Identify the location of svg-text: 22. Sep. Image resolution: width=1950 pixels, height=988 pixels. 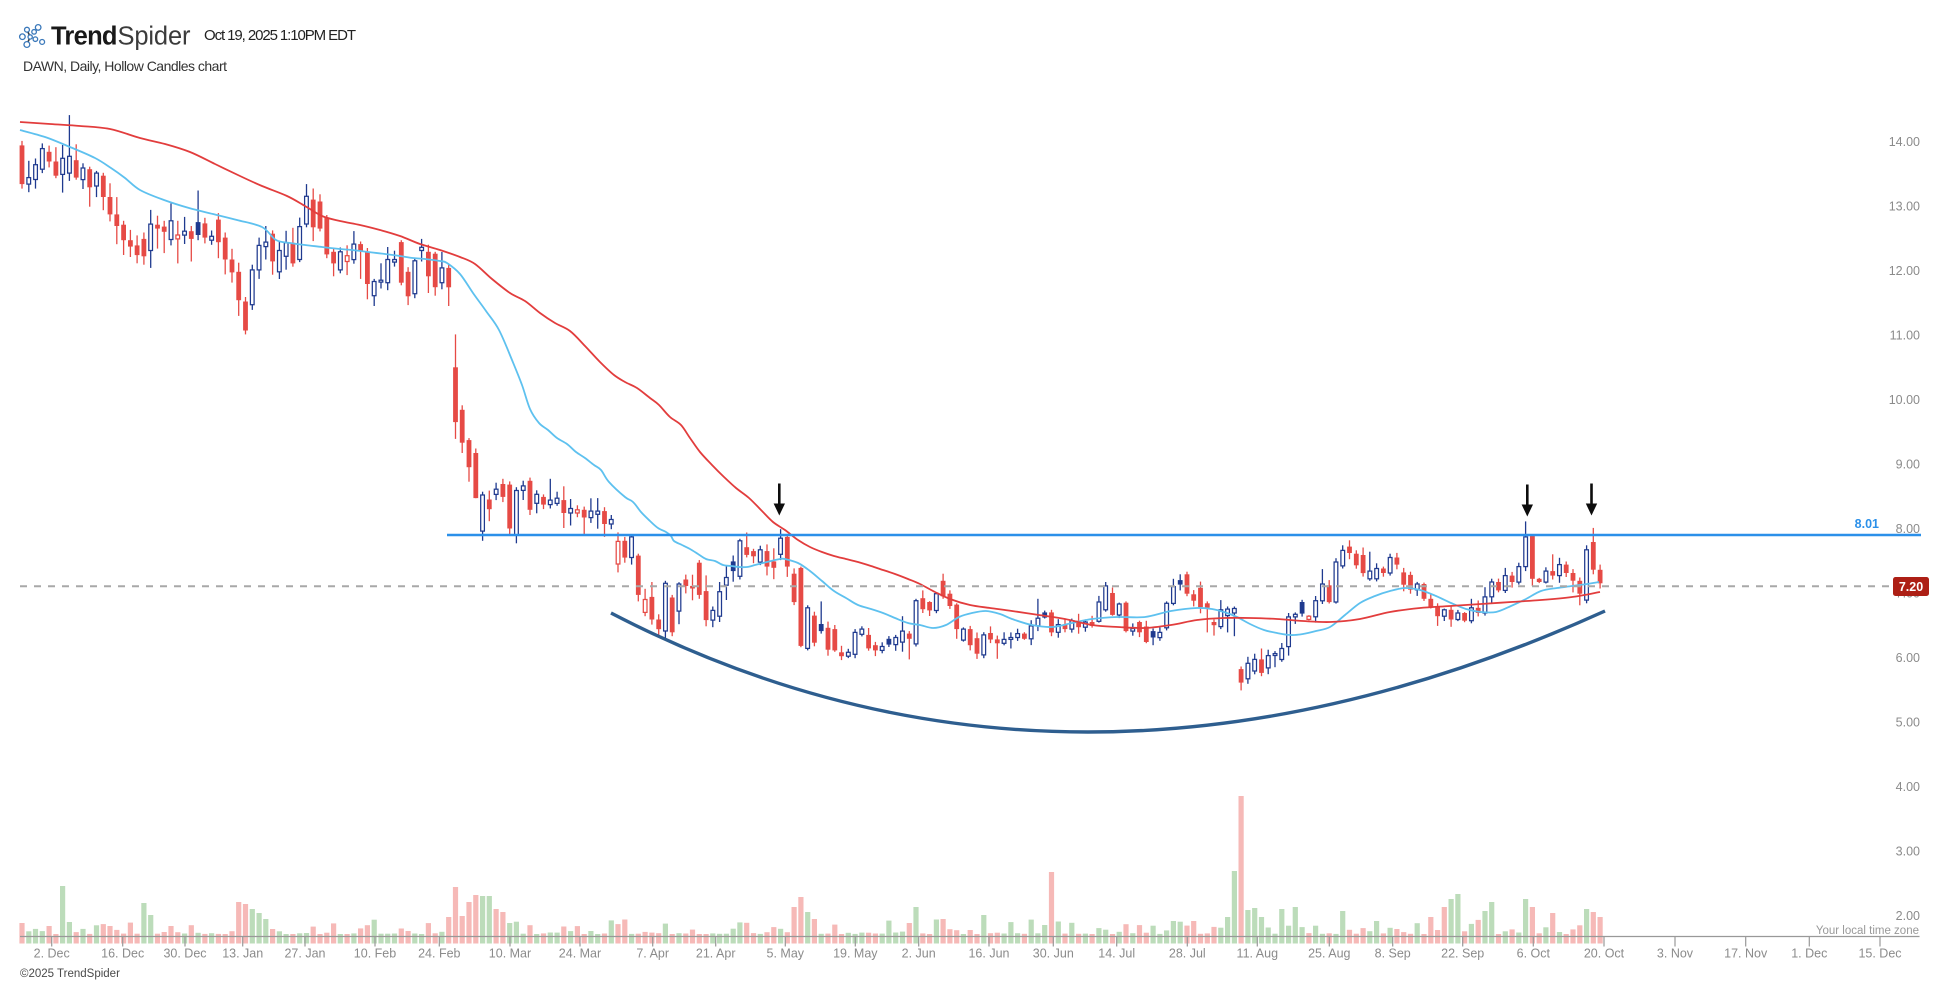
(1462, 954).